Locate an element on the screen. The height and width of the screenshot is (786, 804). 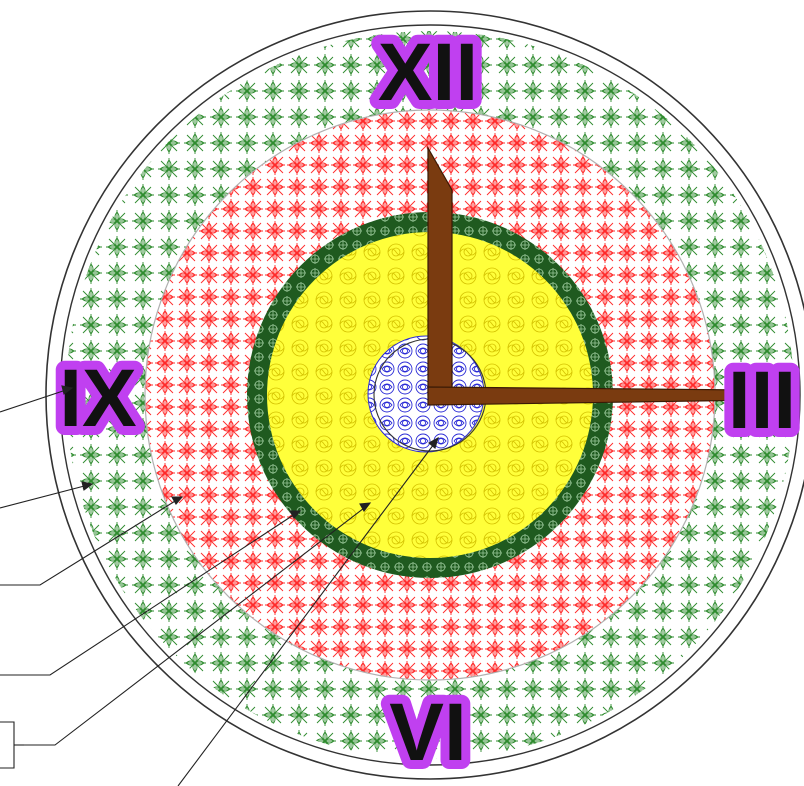
numeral-six-text: VI is located at coordinates (427, 732).